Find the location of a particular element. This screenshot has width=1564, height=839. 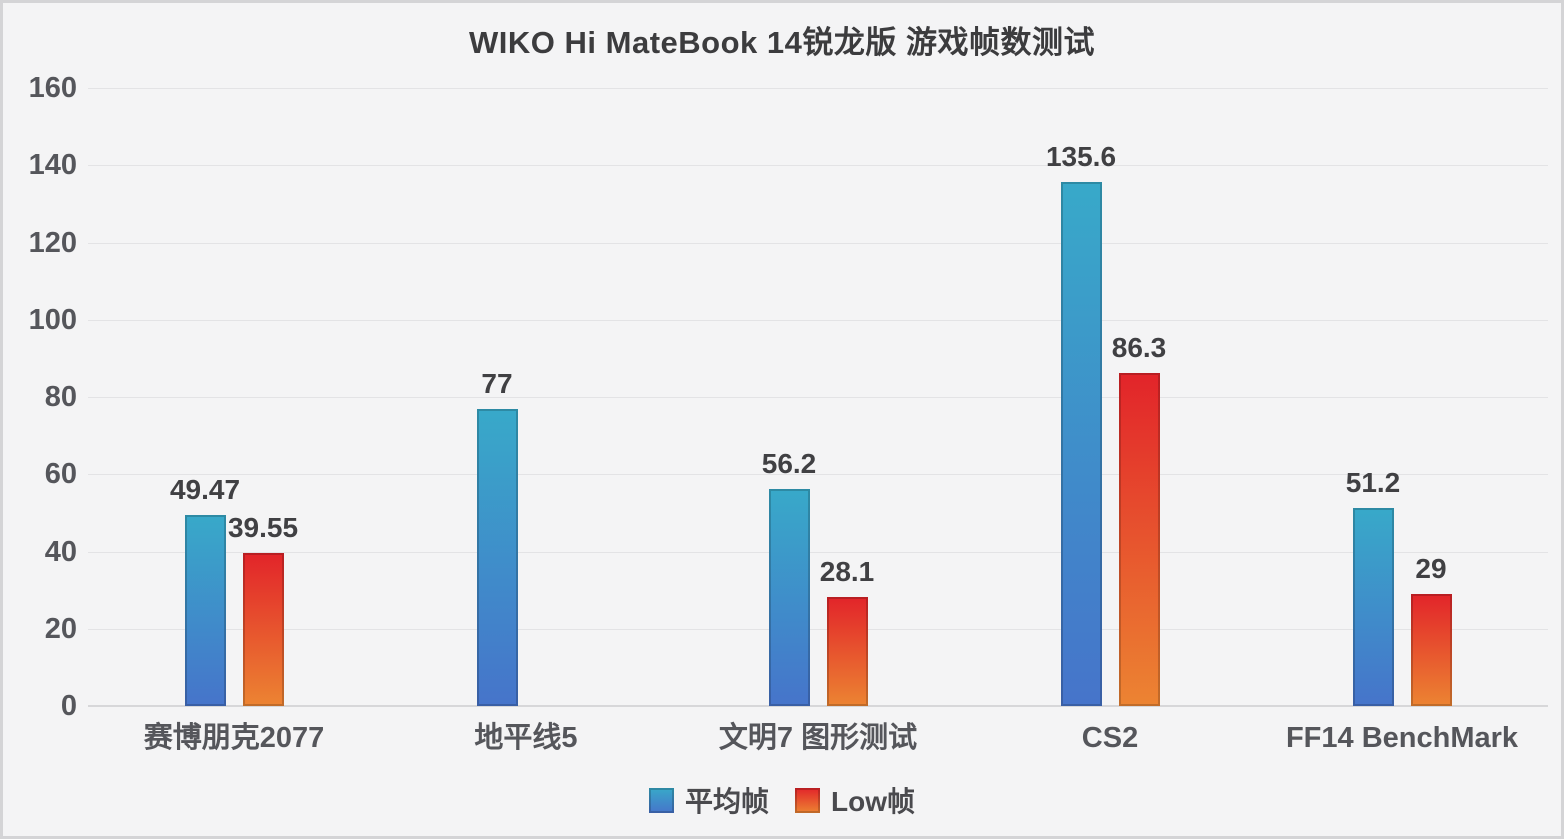

y-axis-tick-label: 40 is located at coordinates (60, 551).